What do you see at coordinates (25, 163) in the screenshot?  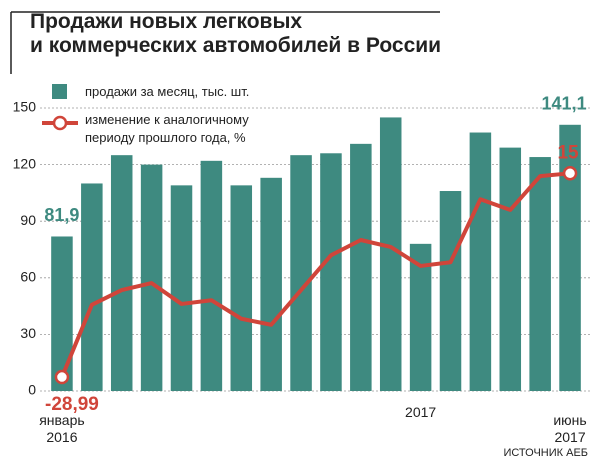 I see `y-tick-label: 120` at bounding box center [25, 163].